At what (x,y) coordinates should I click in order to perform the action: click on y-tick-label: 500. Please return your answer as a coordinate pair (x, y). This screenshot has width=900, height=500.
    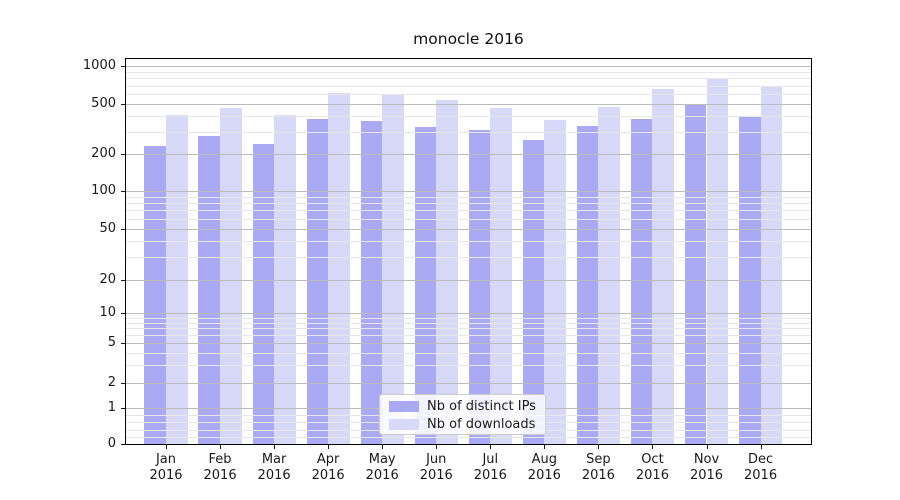
    Looking at the image, I should click on (103, 104).